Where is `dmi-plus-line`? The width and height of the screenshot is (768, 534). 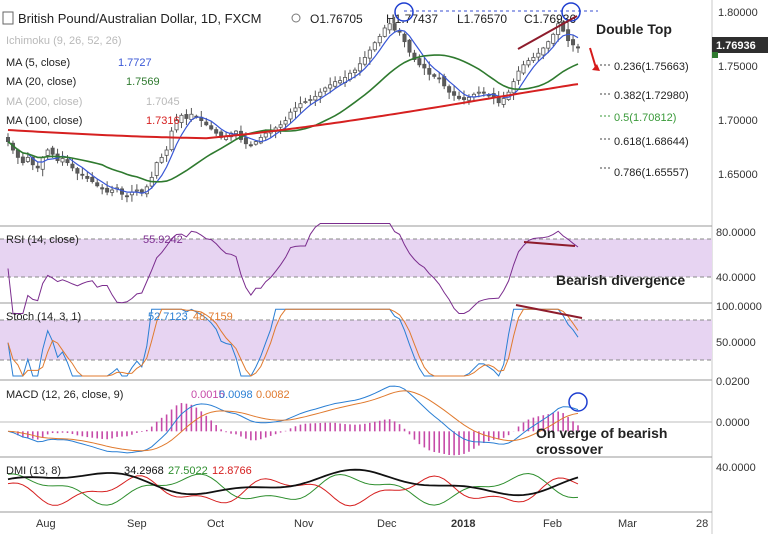 dmi-plus-line is located at coordinates (293, 489).